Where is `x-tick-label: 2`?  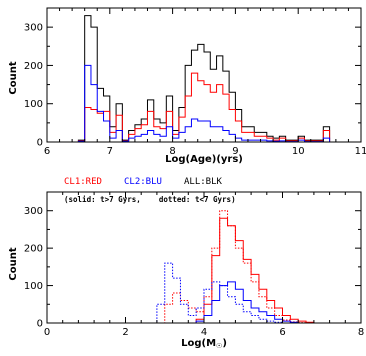
x-tick-label: 2 is located at coordinates (125, 332).